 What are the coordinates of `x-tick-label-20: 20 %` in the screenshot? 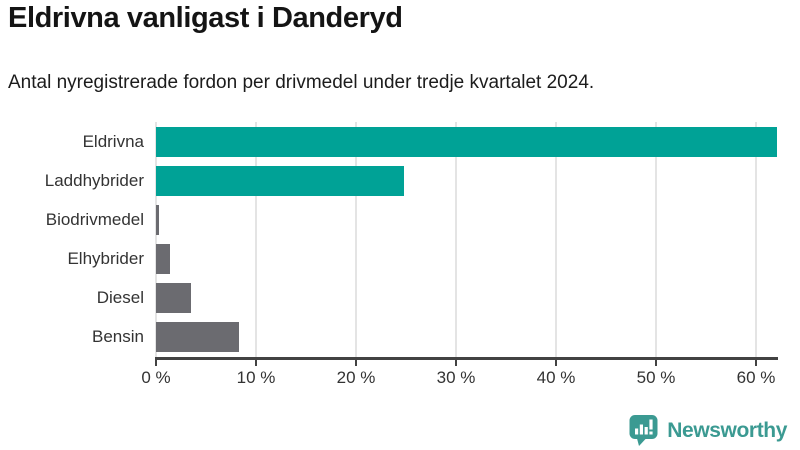 It's located at (356, 377).